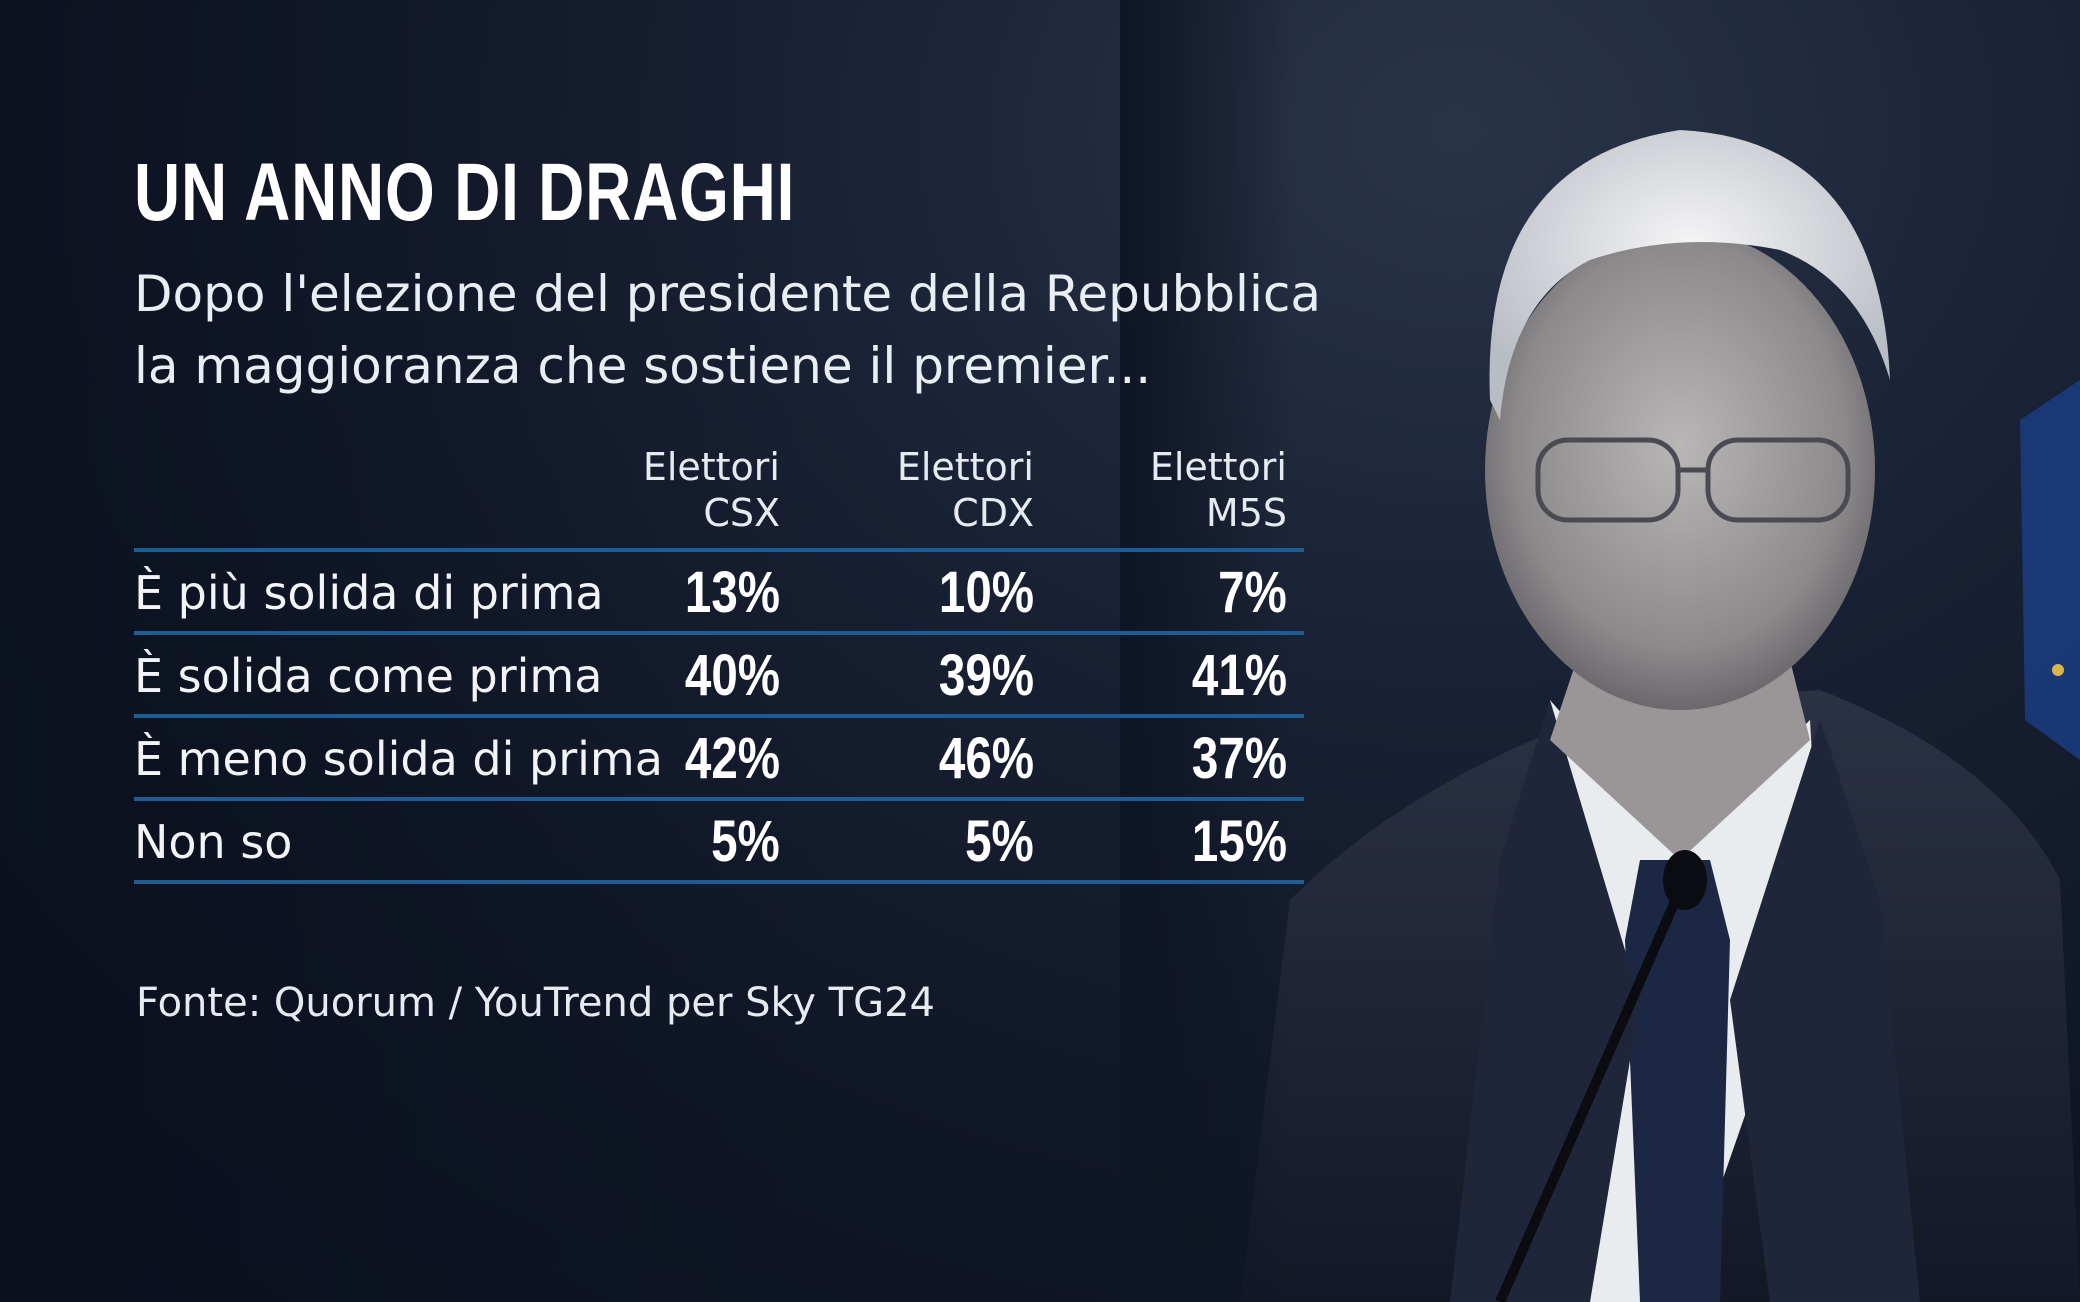  I want to click on value-cell: 10%, so click(924, 593).